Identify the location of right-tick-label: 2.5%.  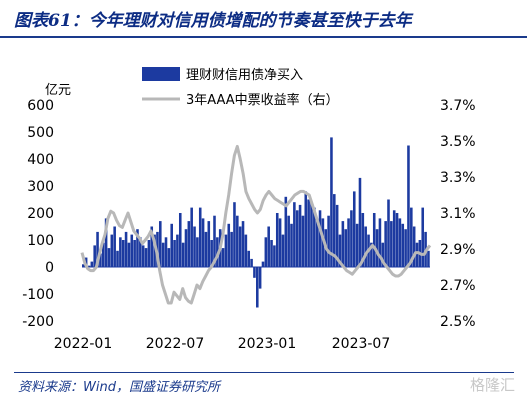
(458, 322).